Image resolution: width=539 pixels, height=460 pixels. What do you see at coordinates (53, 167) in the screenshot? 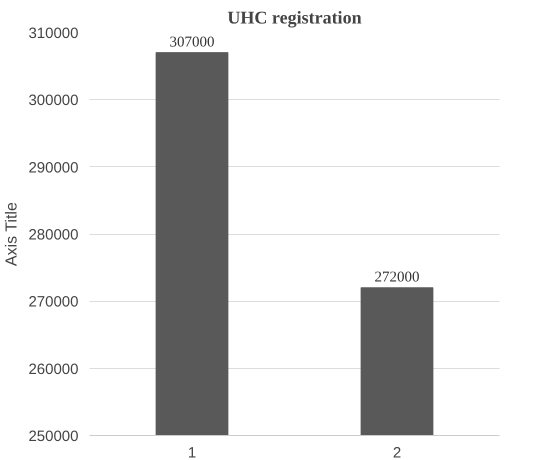
I see `y-tick-label: 290000` at bounding box center [53, 167].